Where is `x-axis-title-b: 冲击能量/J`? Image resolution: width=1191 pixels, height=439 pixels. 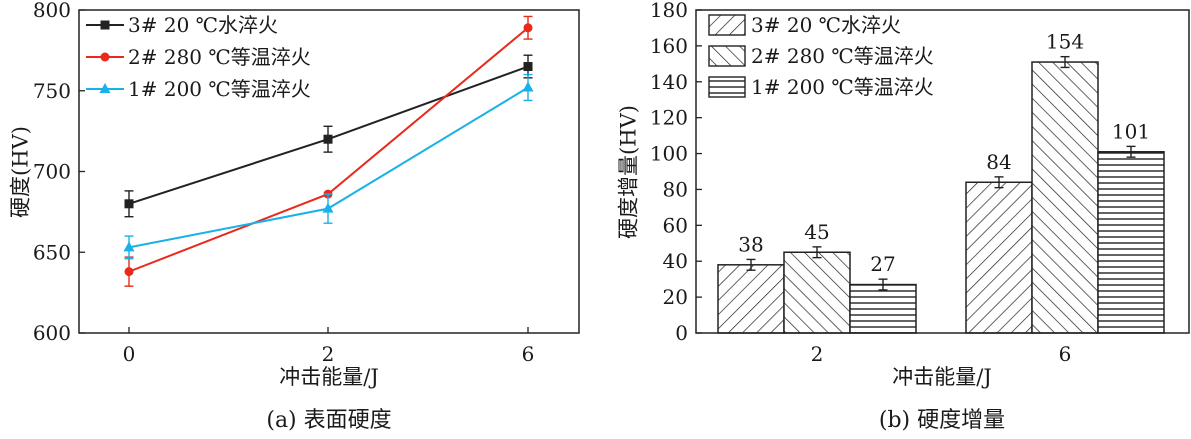
x-axis-title-b: 冲击能量/J is located at coordinates (942, 377).